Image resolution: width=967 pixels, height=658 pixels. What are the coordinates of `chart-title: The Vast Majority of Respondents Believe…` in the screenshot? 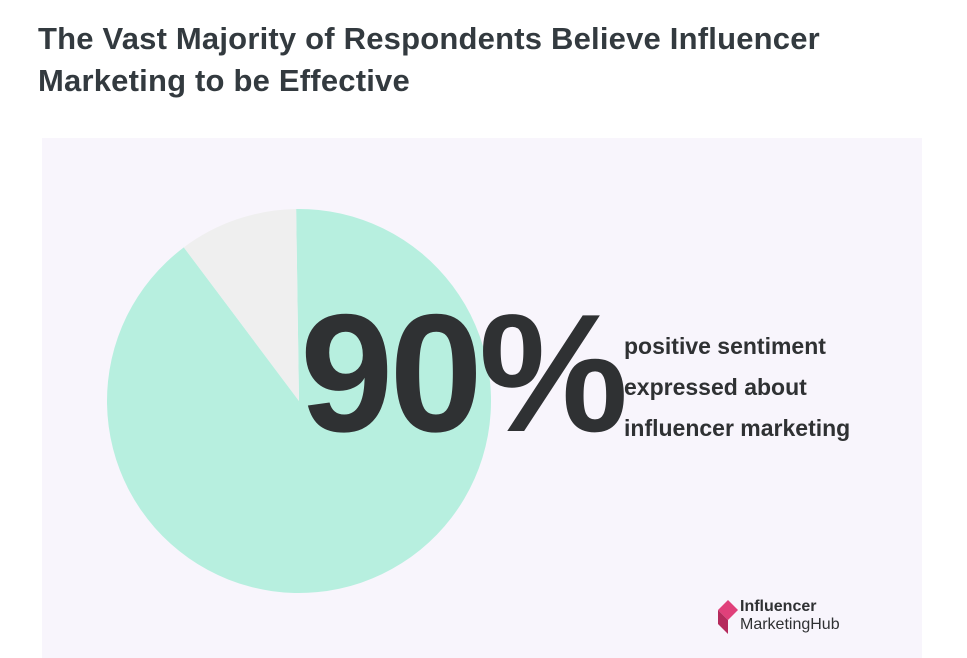 It's located at (488, 60).